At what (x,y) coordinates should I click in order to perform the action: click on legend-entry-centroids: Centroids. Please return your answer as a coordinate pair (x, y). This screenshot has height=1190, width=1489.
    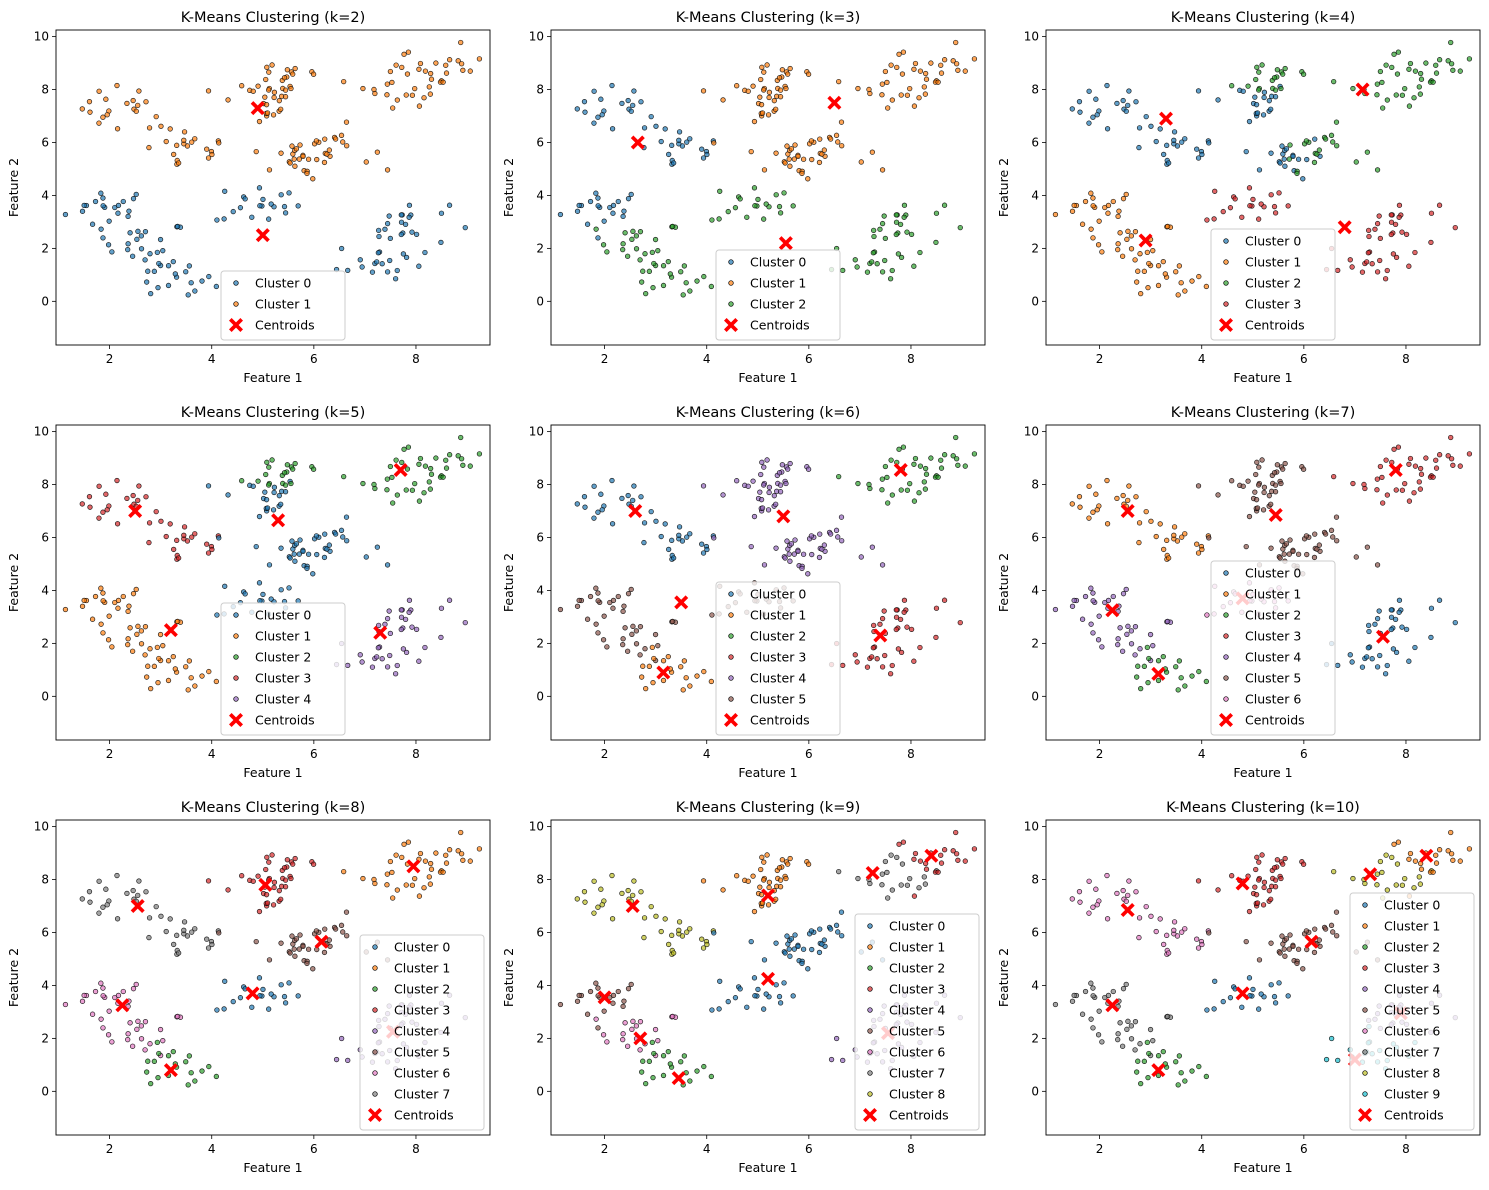
    Looking at the image, I should click on (1275, 720).